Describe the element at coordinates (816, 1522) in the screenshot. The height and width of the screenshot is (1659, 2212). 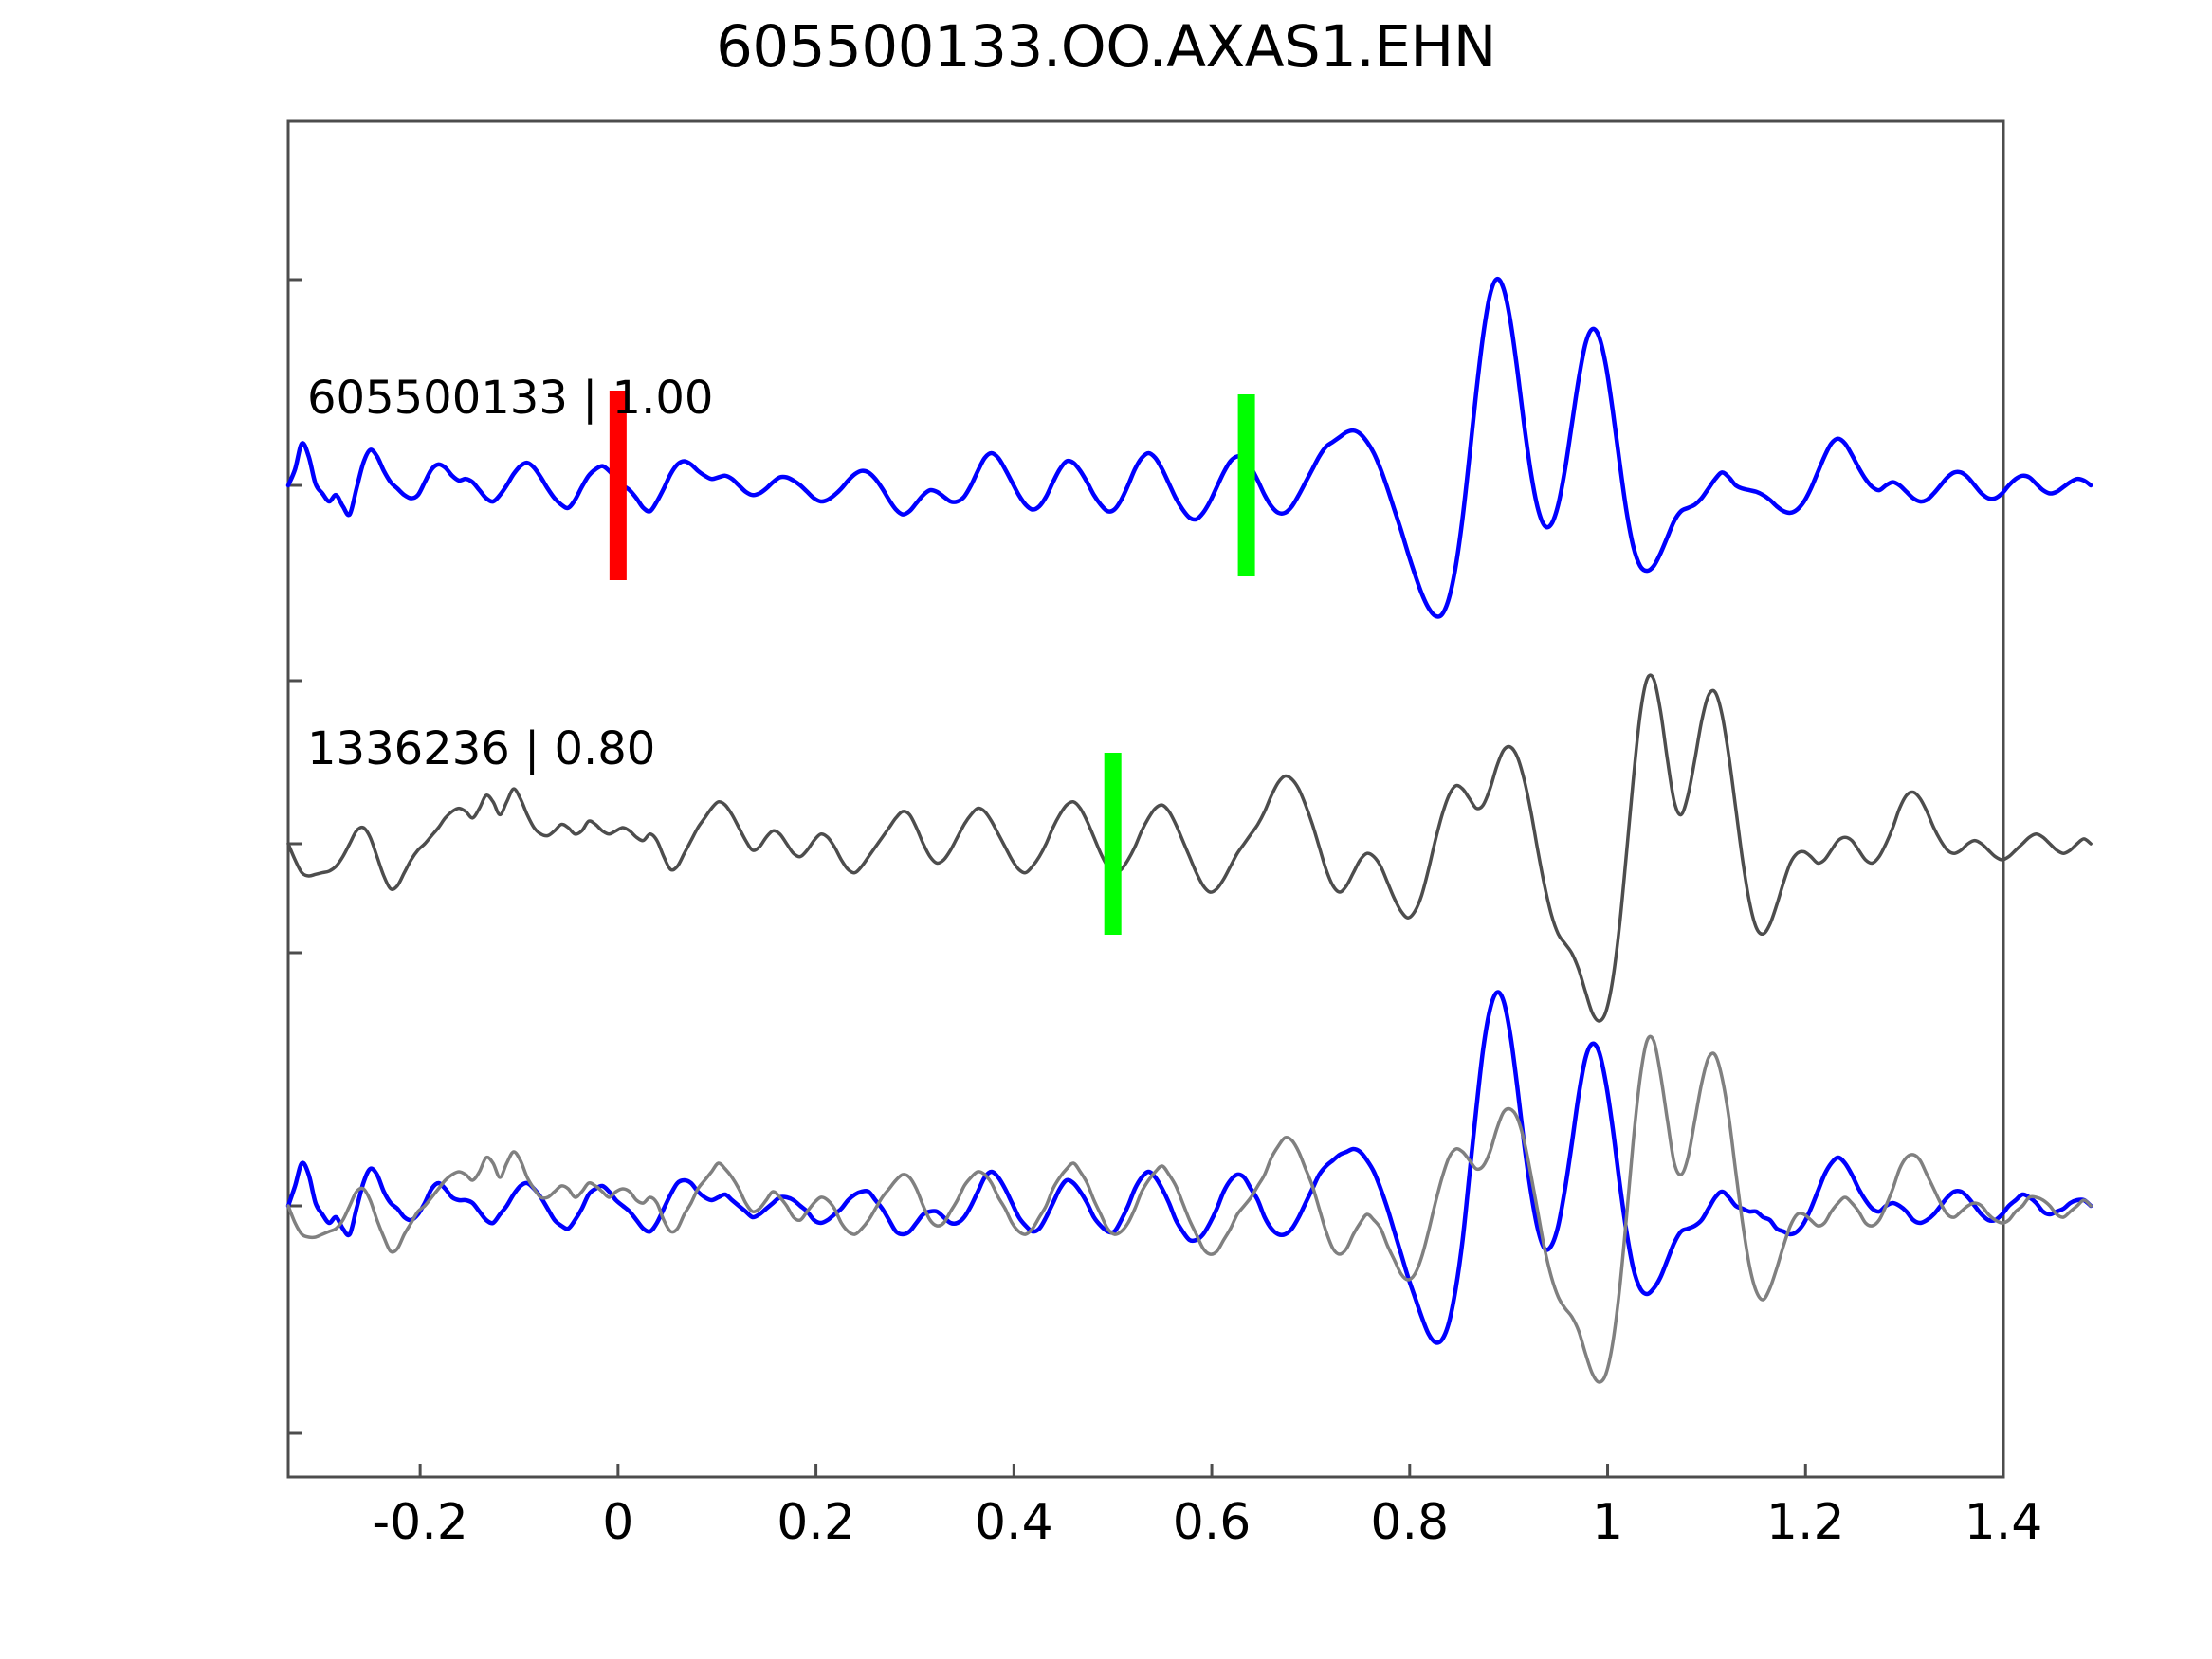
I see `x-tick-label: 0.2` at that location.